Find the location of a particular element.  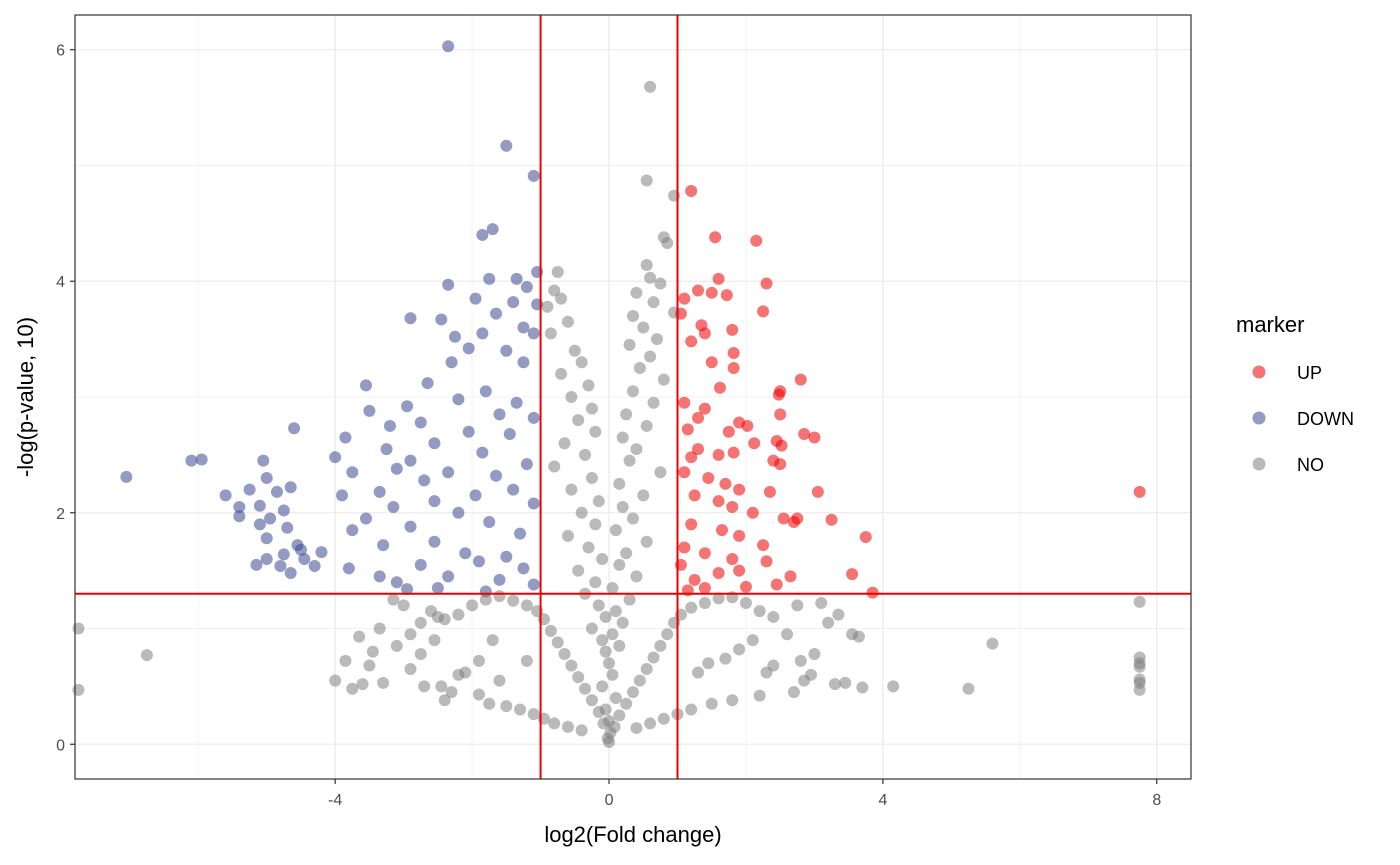

legend-key is located at coordinates (1259, 418).